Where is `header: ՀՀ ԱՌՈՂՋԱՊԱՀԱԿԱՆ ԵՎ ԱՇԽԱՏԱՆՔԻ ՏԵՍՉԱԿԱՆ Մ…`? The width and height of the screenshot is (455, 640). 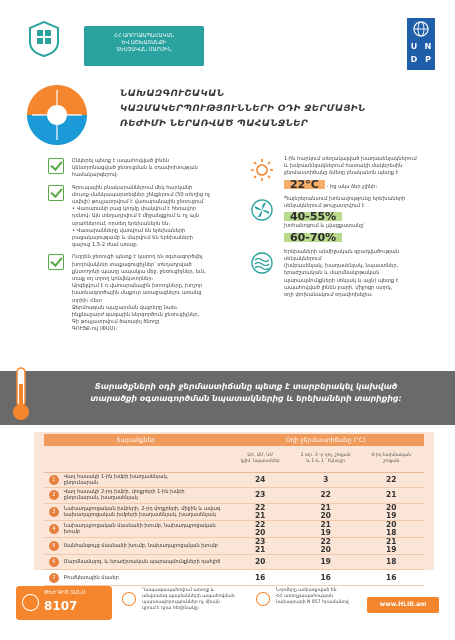
header: ՀՀ ԱՌՈՂՋԱՊԱՀԱԿԱՆ ԵՎ ԱՇԽԱՏԱՆՔԻ ՏԵՍՉԱԿԱՆ Մ… is located at coordinates (227, 39).